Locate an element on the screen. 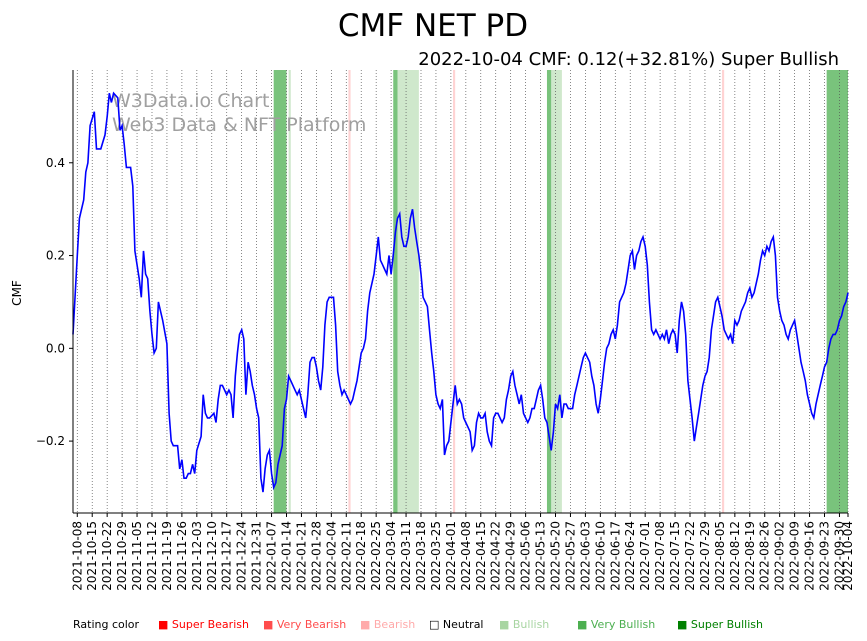 The image size is (867, 641). x-tick-label: 2022-09-09 is located at coordinates (795, 556).